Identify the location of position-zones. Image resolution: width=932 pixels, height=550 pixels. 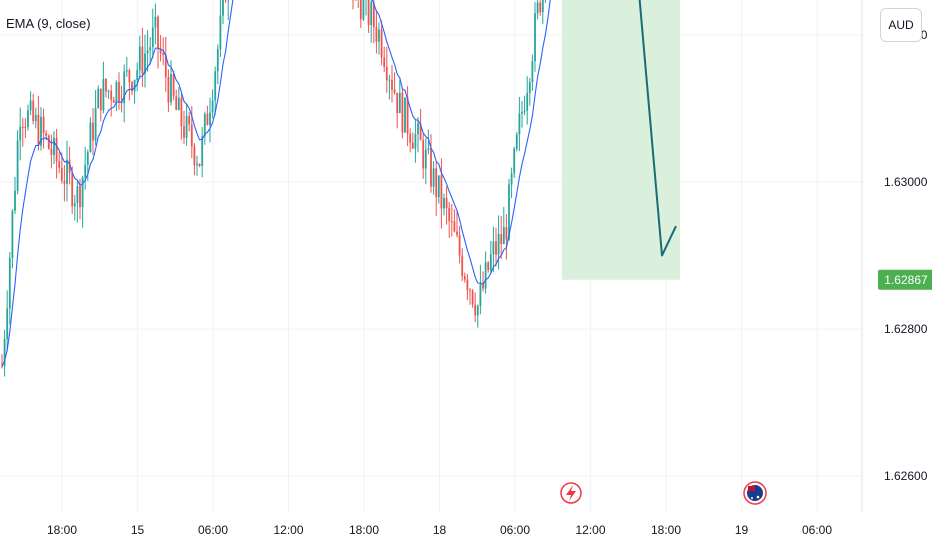
(621, 140).